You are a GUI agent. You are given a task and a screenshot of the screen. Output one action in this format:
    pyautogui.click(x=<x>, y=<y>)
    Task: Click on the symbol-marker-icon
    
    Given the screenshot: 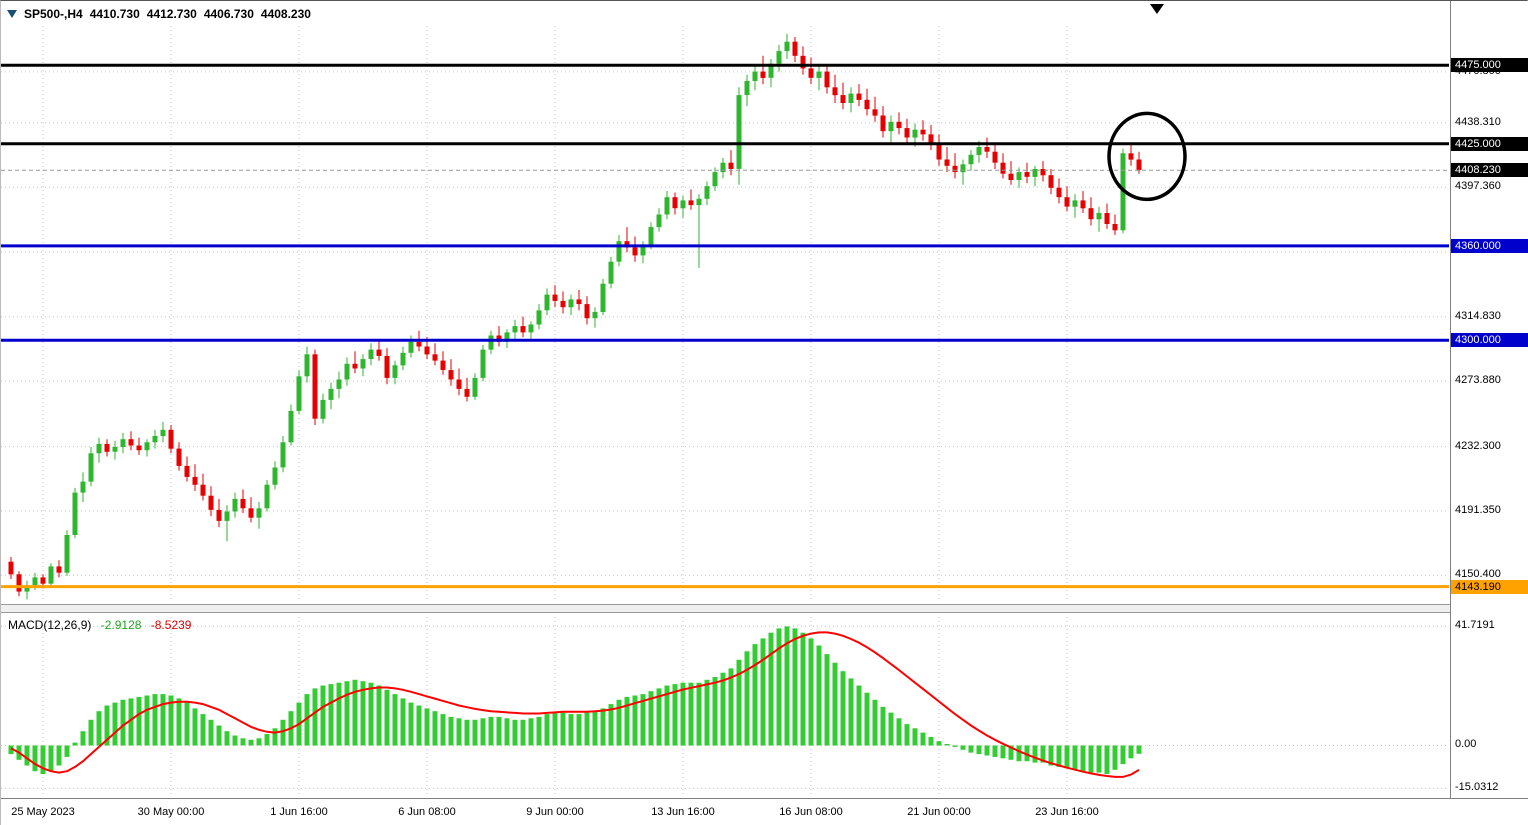 What is the action you would take?
    pyautogui.click(x=12, y=14)
    